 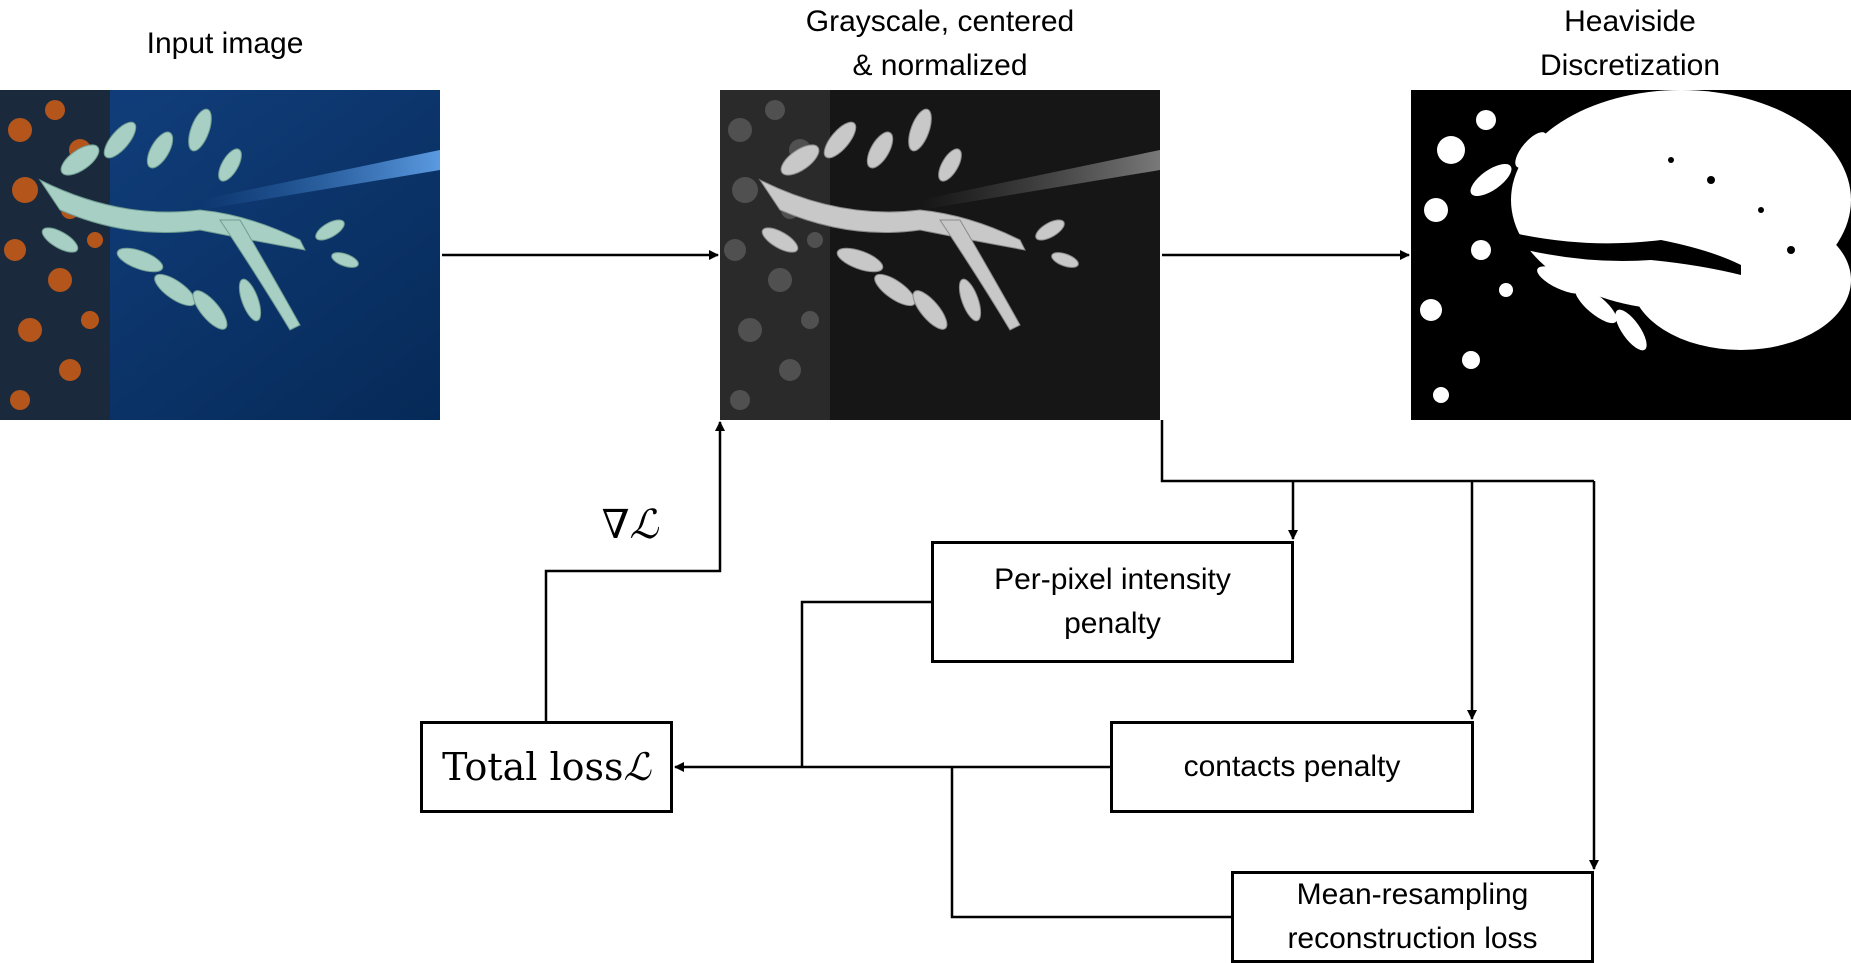 I want to click on contacts-penalty-box: contacts penalty, so click(x=1292, y=767).